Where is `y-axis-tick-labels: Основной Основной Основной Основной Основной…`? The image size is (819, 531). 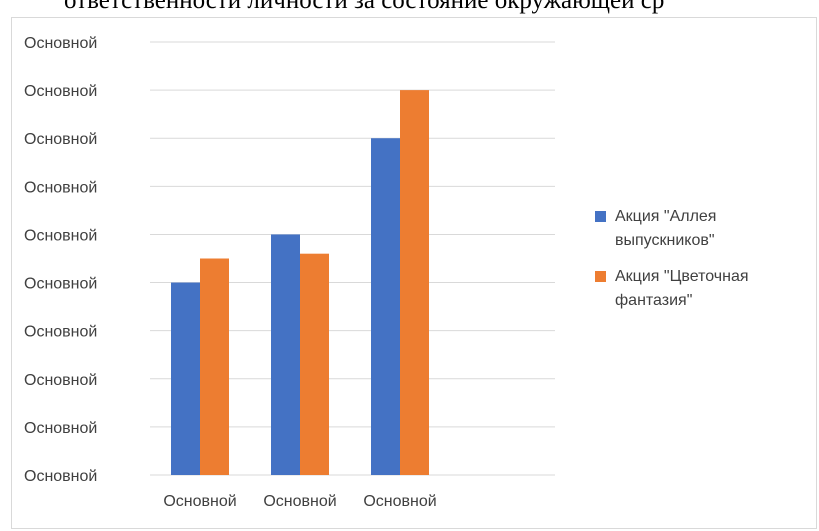 y-axis-tick-labels: Основной Основной Основной Основной Основной… is located at coordinates (60, 260).